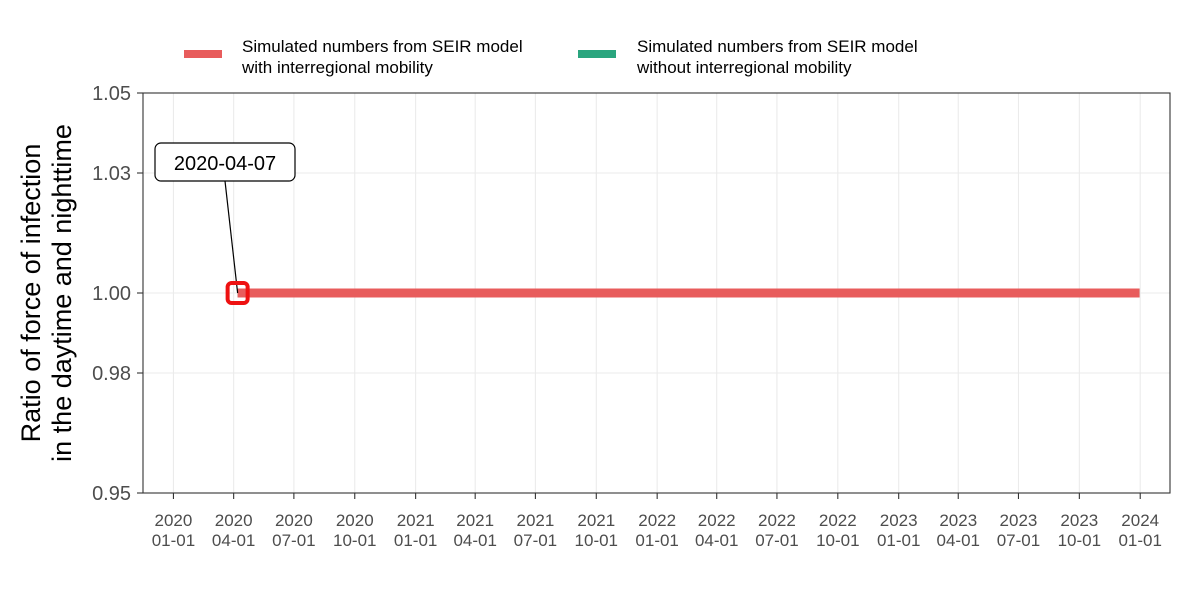 The height and width of the screenshot is (600, 1200). What do you see at coordinates (111, 494) in the screenshot?
I see `y-tick-label: 0.95` at bounding box center [111, 494].